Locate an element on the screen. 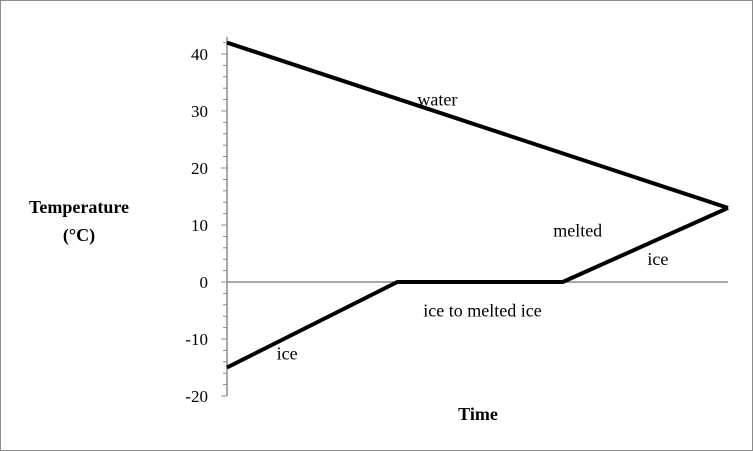  y-tick-label: -20 is located at coordinates (196, 396).